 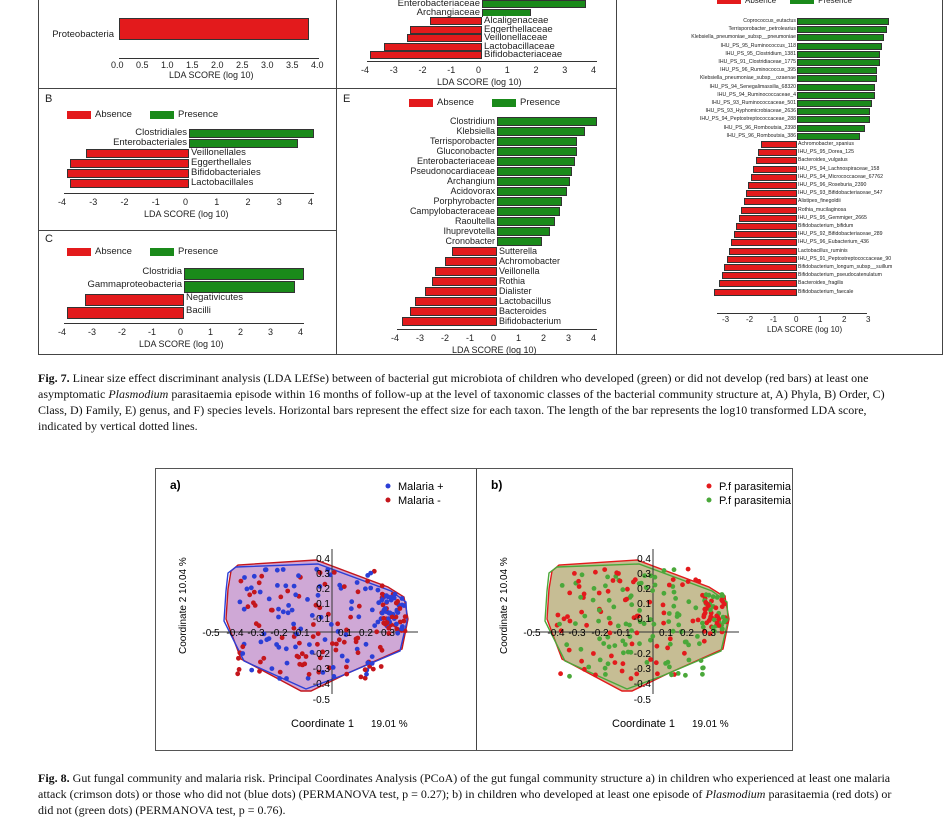 I want to click on x-tick: -2, so click(x=750, y=319).